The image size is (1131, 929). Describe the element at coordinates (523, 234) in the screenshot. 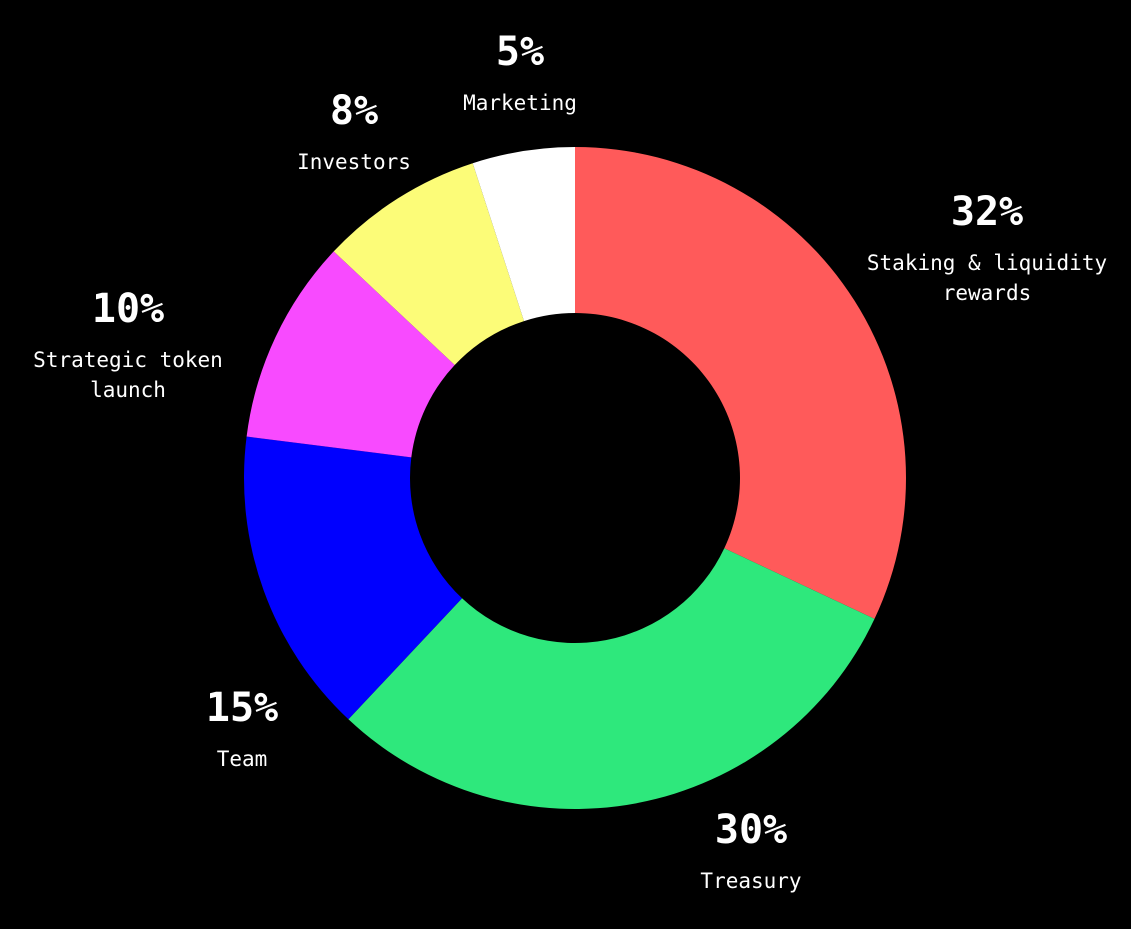

I see `slice-marketing` at that location.